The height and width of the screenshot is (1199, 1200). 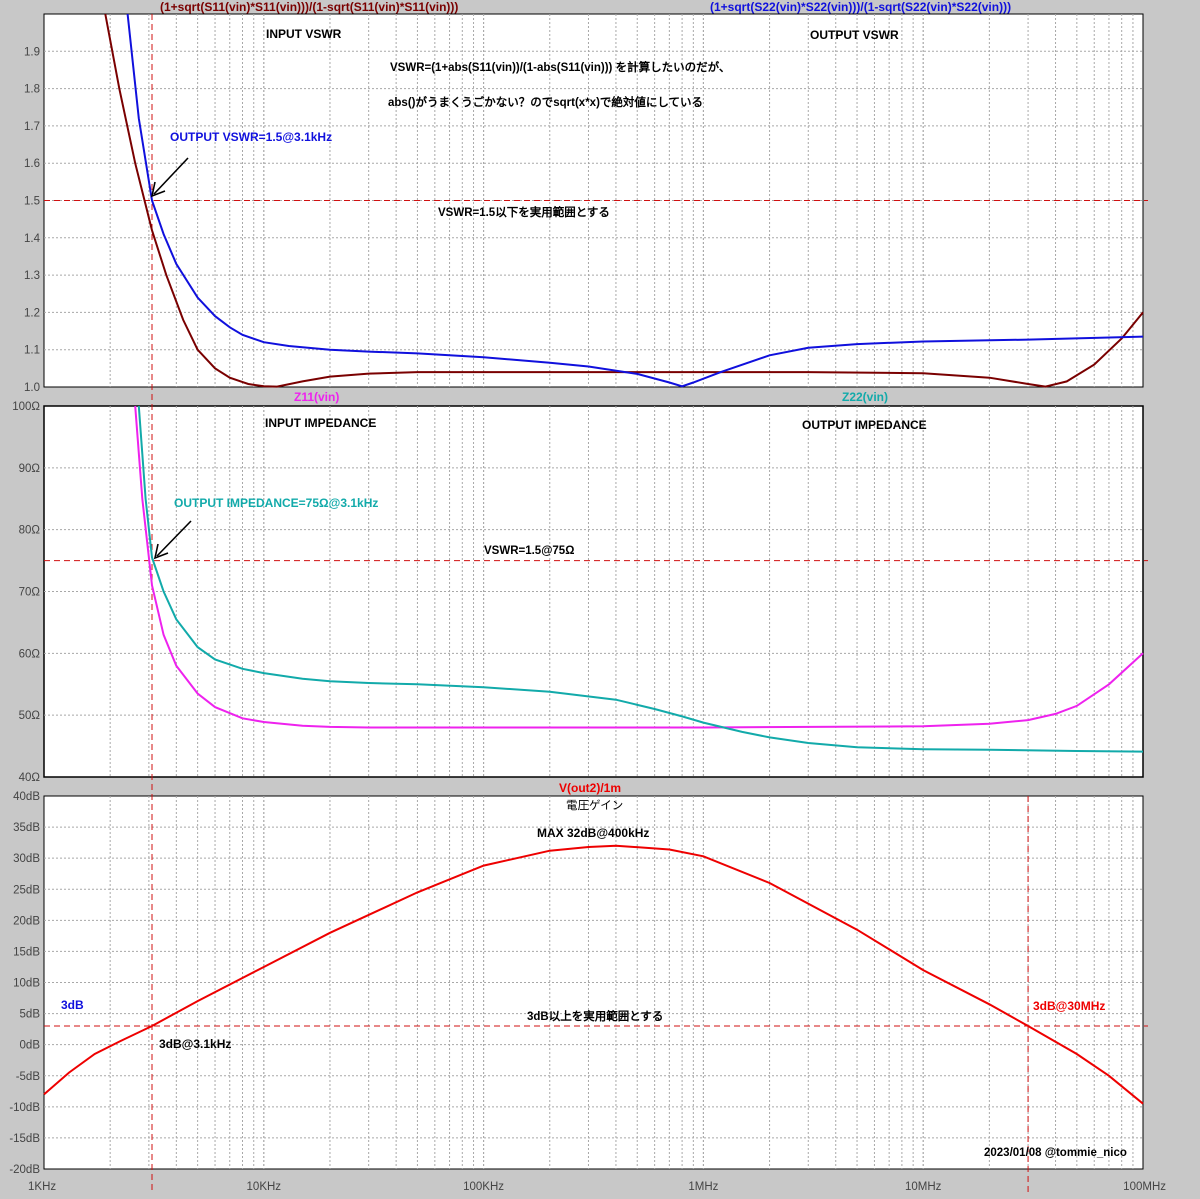 I want to click on y-tick-label: 30dB, so click(x=26, y=859).